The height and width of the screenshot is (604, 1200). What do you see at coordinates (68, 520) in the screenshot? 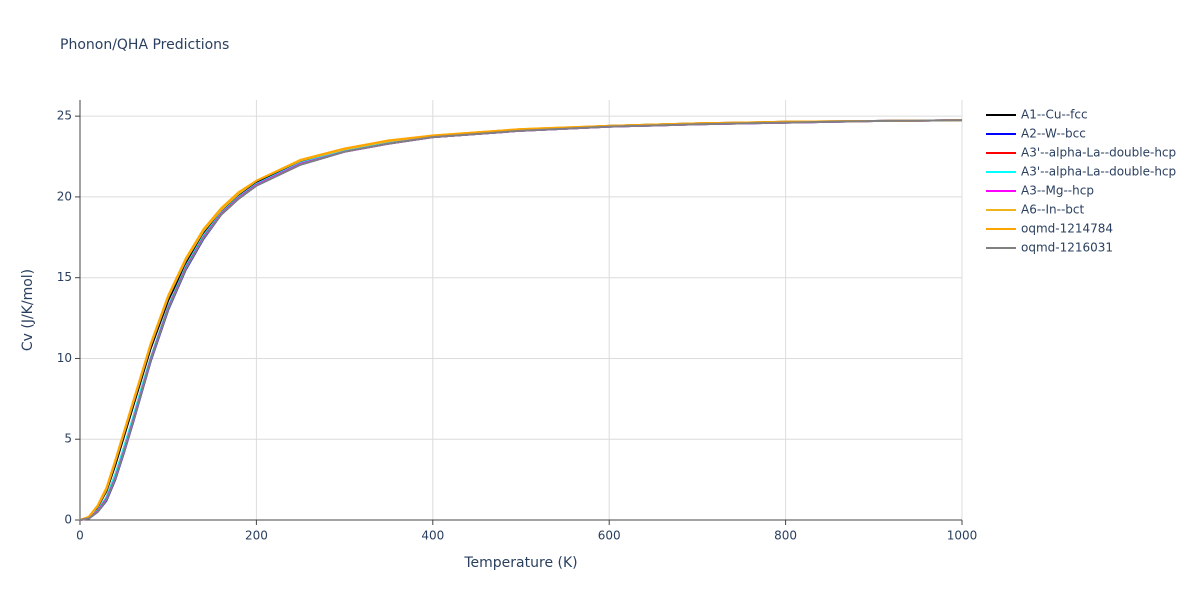
I see `y-tick-label: 0` at bounding box center [68, 520].